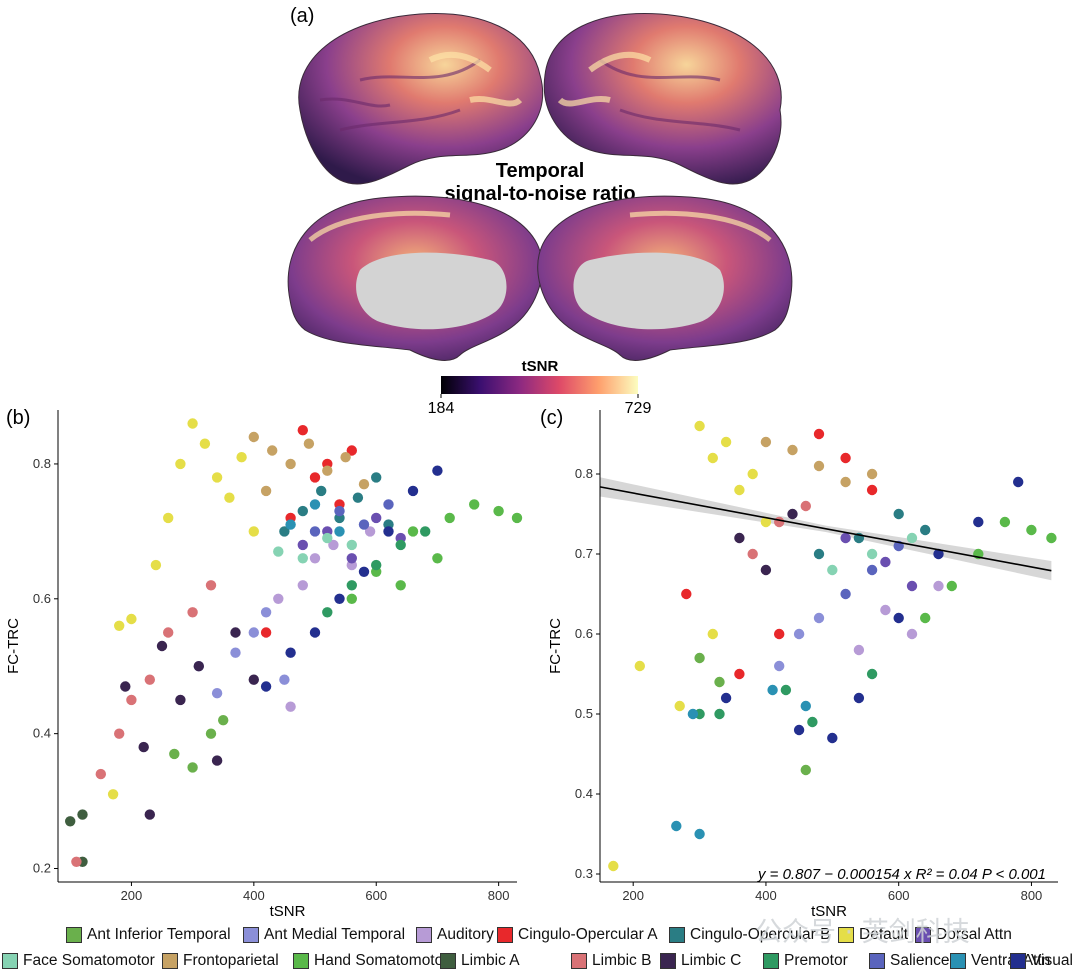 The width and height of the screenshot is (1080, 975). What do you see at coordinates (584, 713) in the screenshot?
I see `y-tick-label: 0.5` at bounding box center [584, 713].